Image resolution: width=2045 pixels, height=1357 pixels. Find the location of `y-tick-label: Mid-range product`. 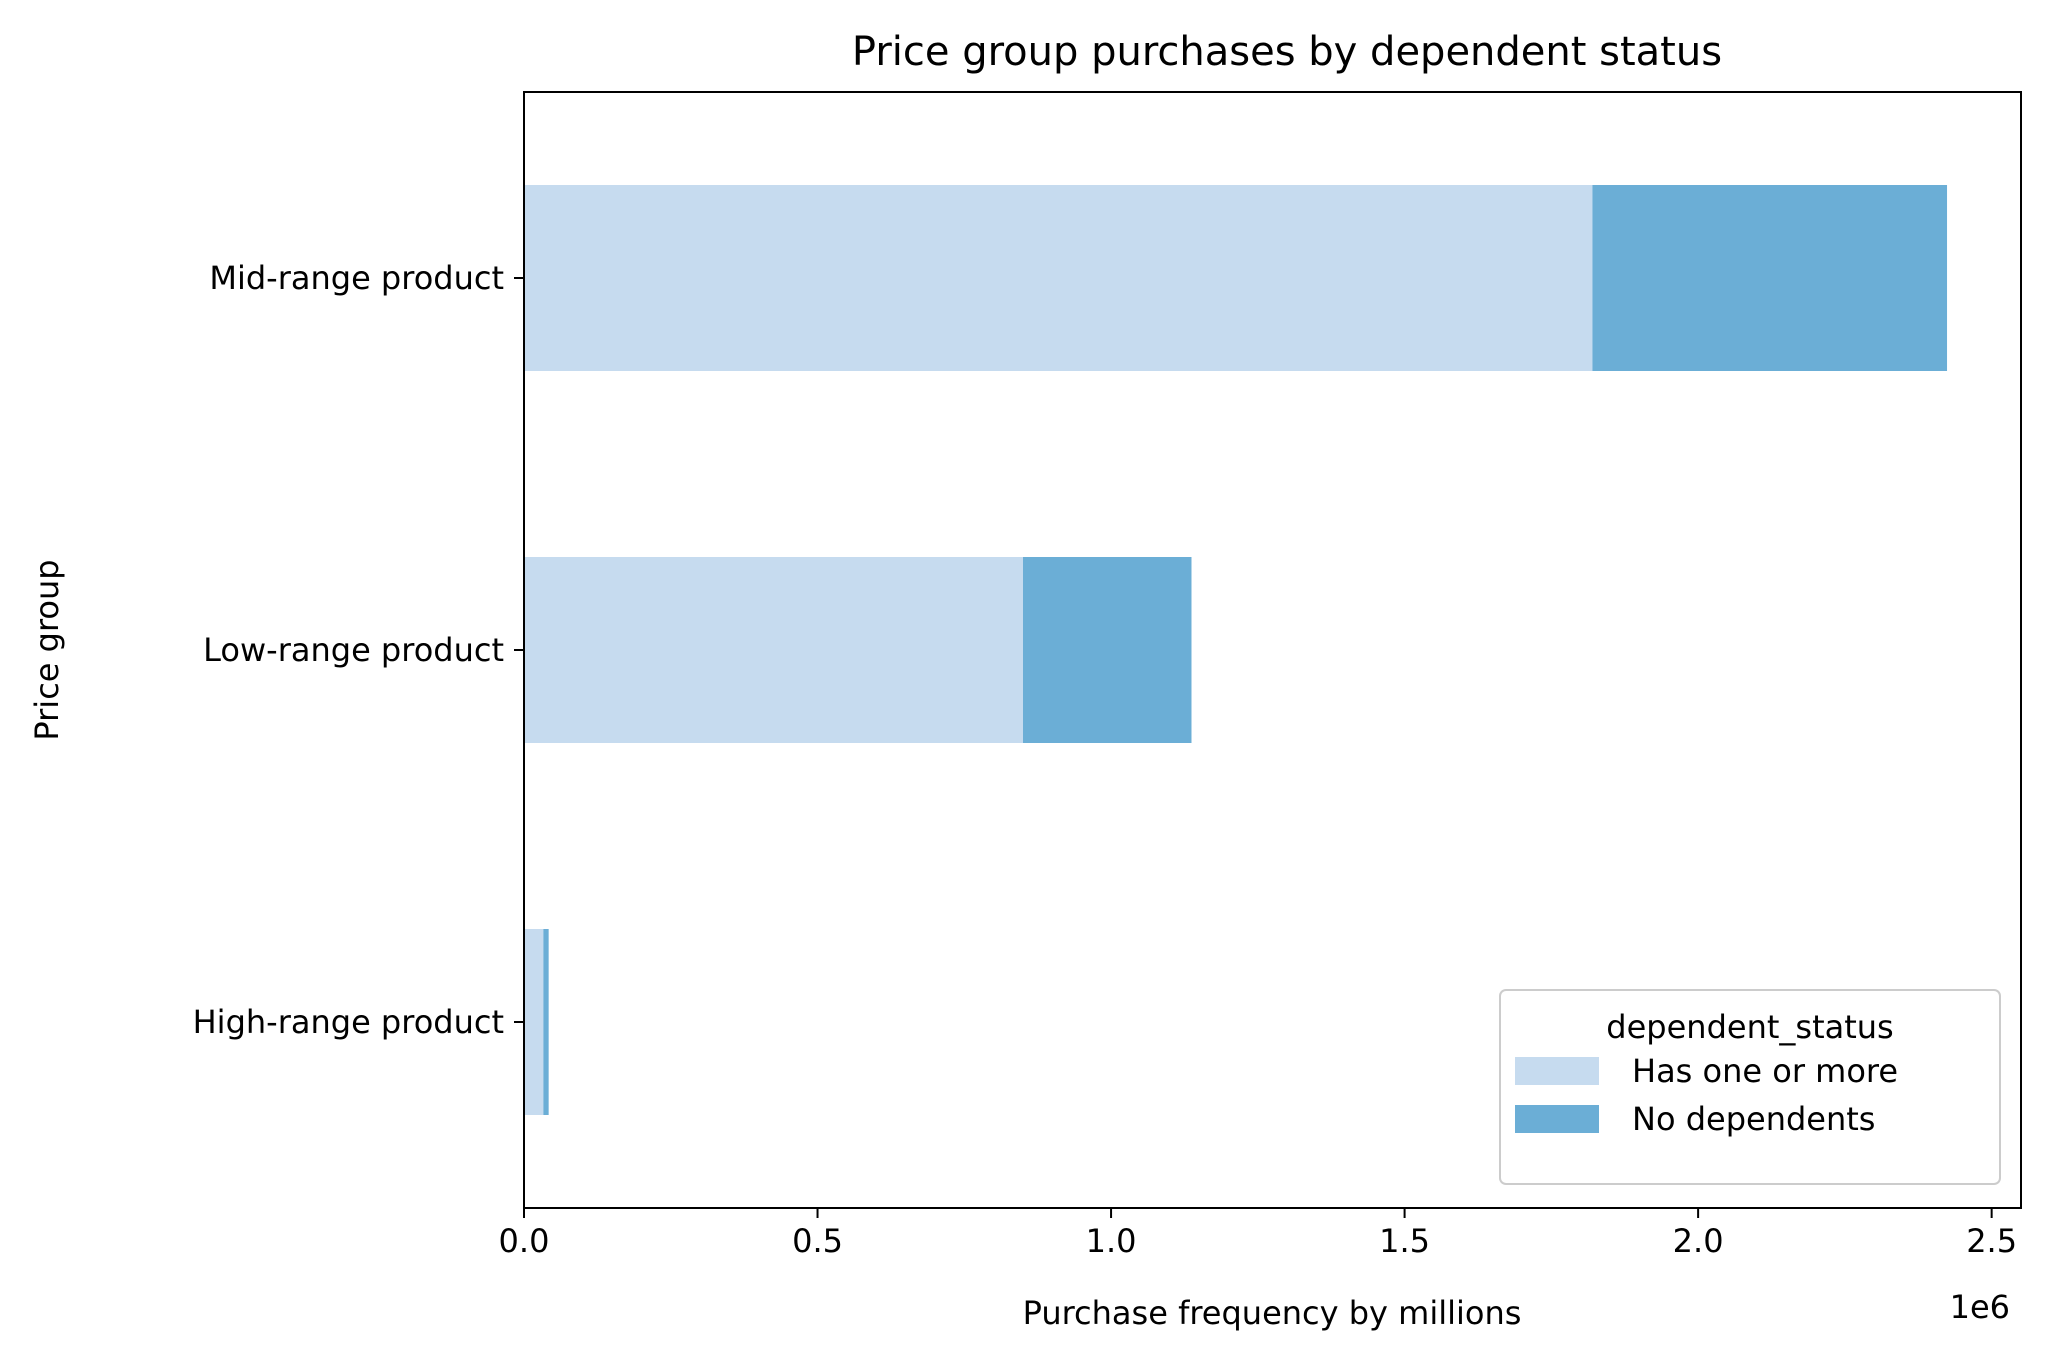

y-tick-label: Mid-range product is located at coordinates (356, 278).